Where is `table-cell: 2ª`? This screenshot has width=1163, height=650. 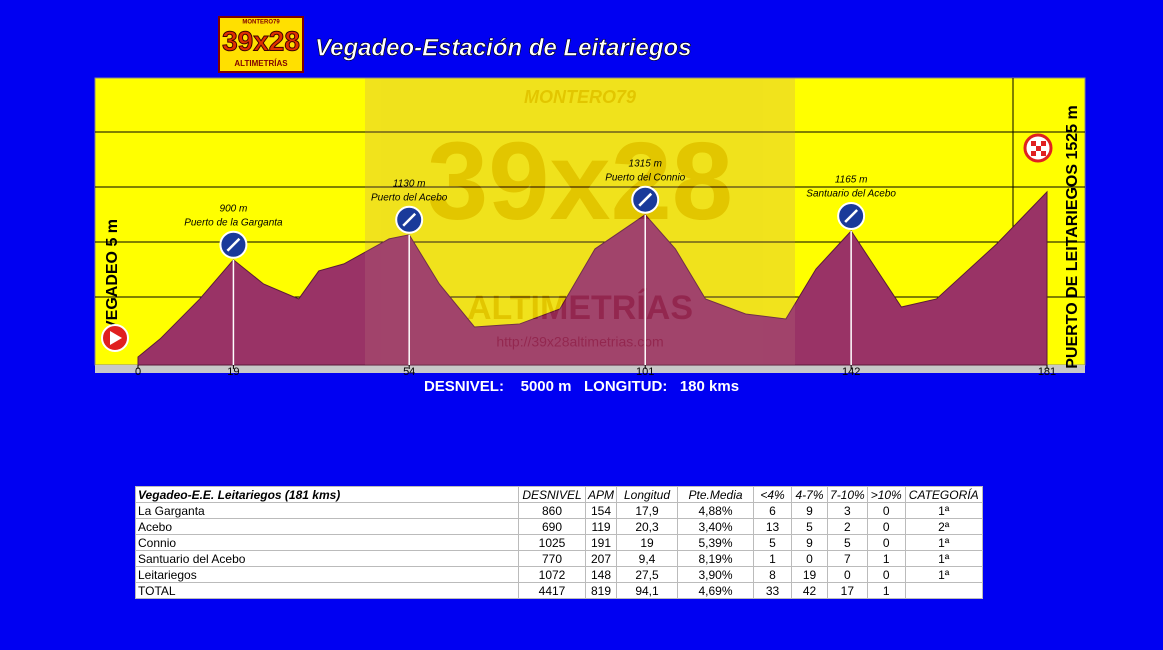
table-cell: 2ª is located at coordinates (943, 526).